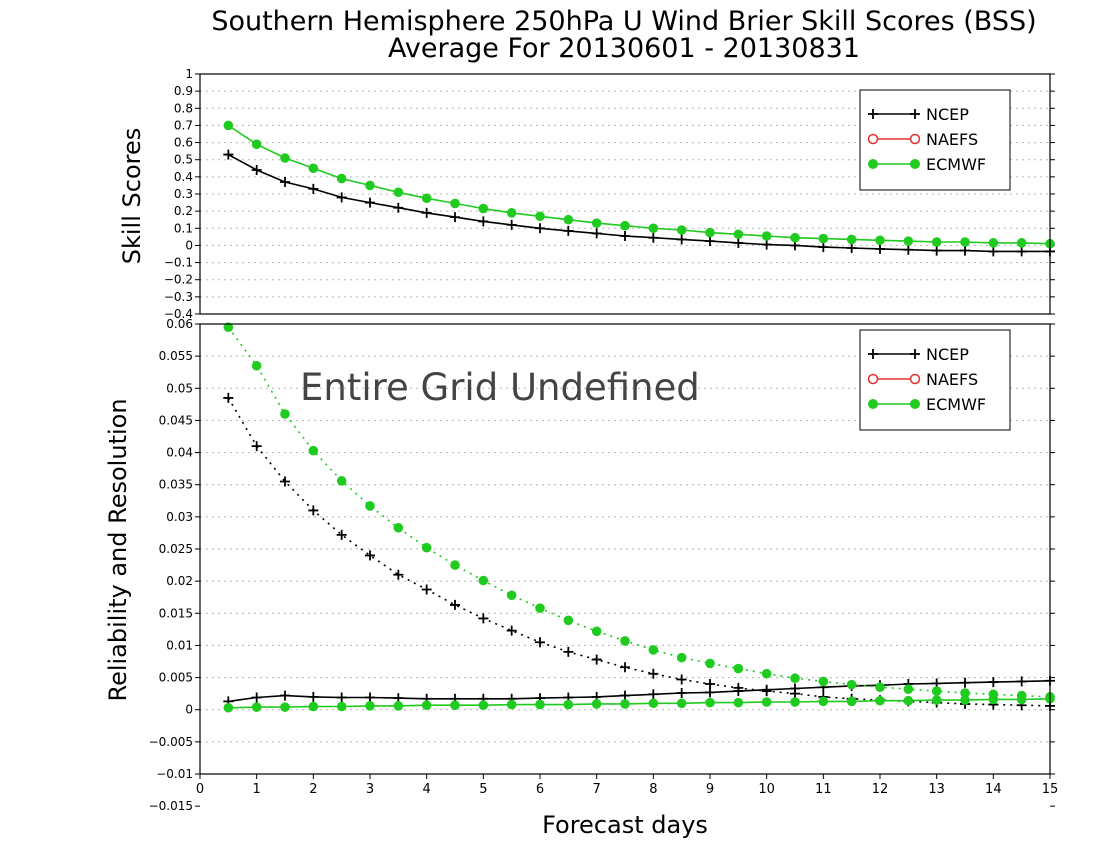 The image size is (1100, 850). What do you see at coordinates (118, 549) in the screenshot?
I see `bottom-y-axis-label: Reliability and Resolution` at bounding box center [118, 549].